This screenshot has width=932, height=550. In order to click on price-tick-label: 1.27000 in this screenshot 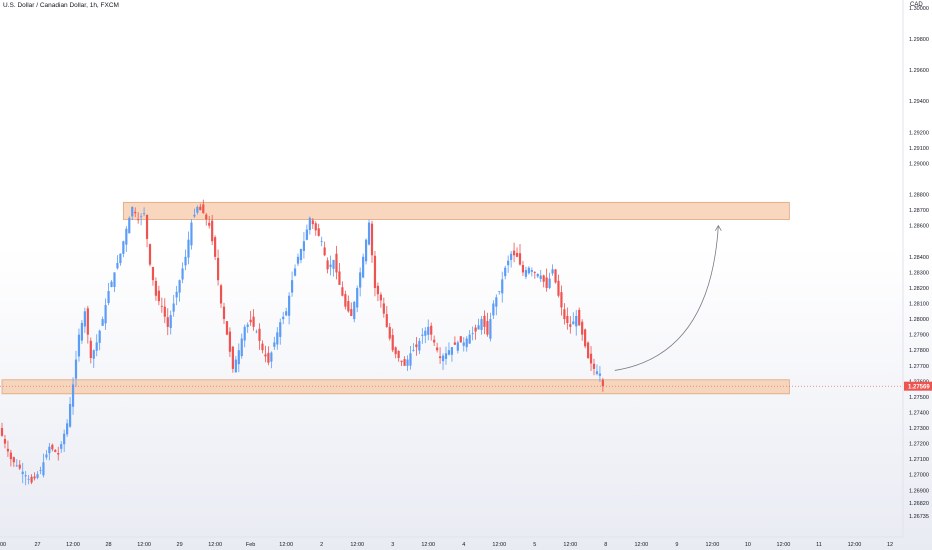, I will do `click(919, 476)`.